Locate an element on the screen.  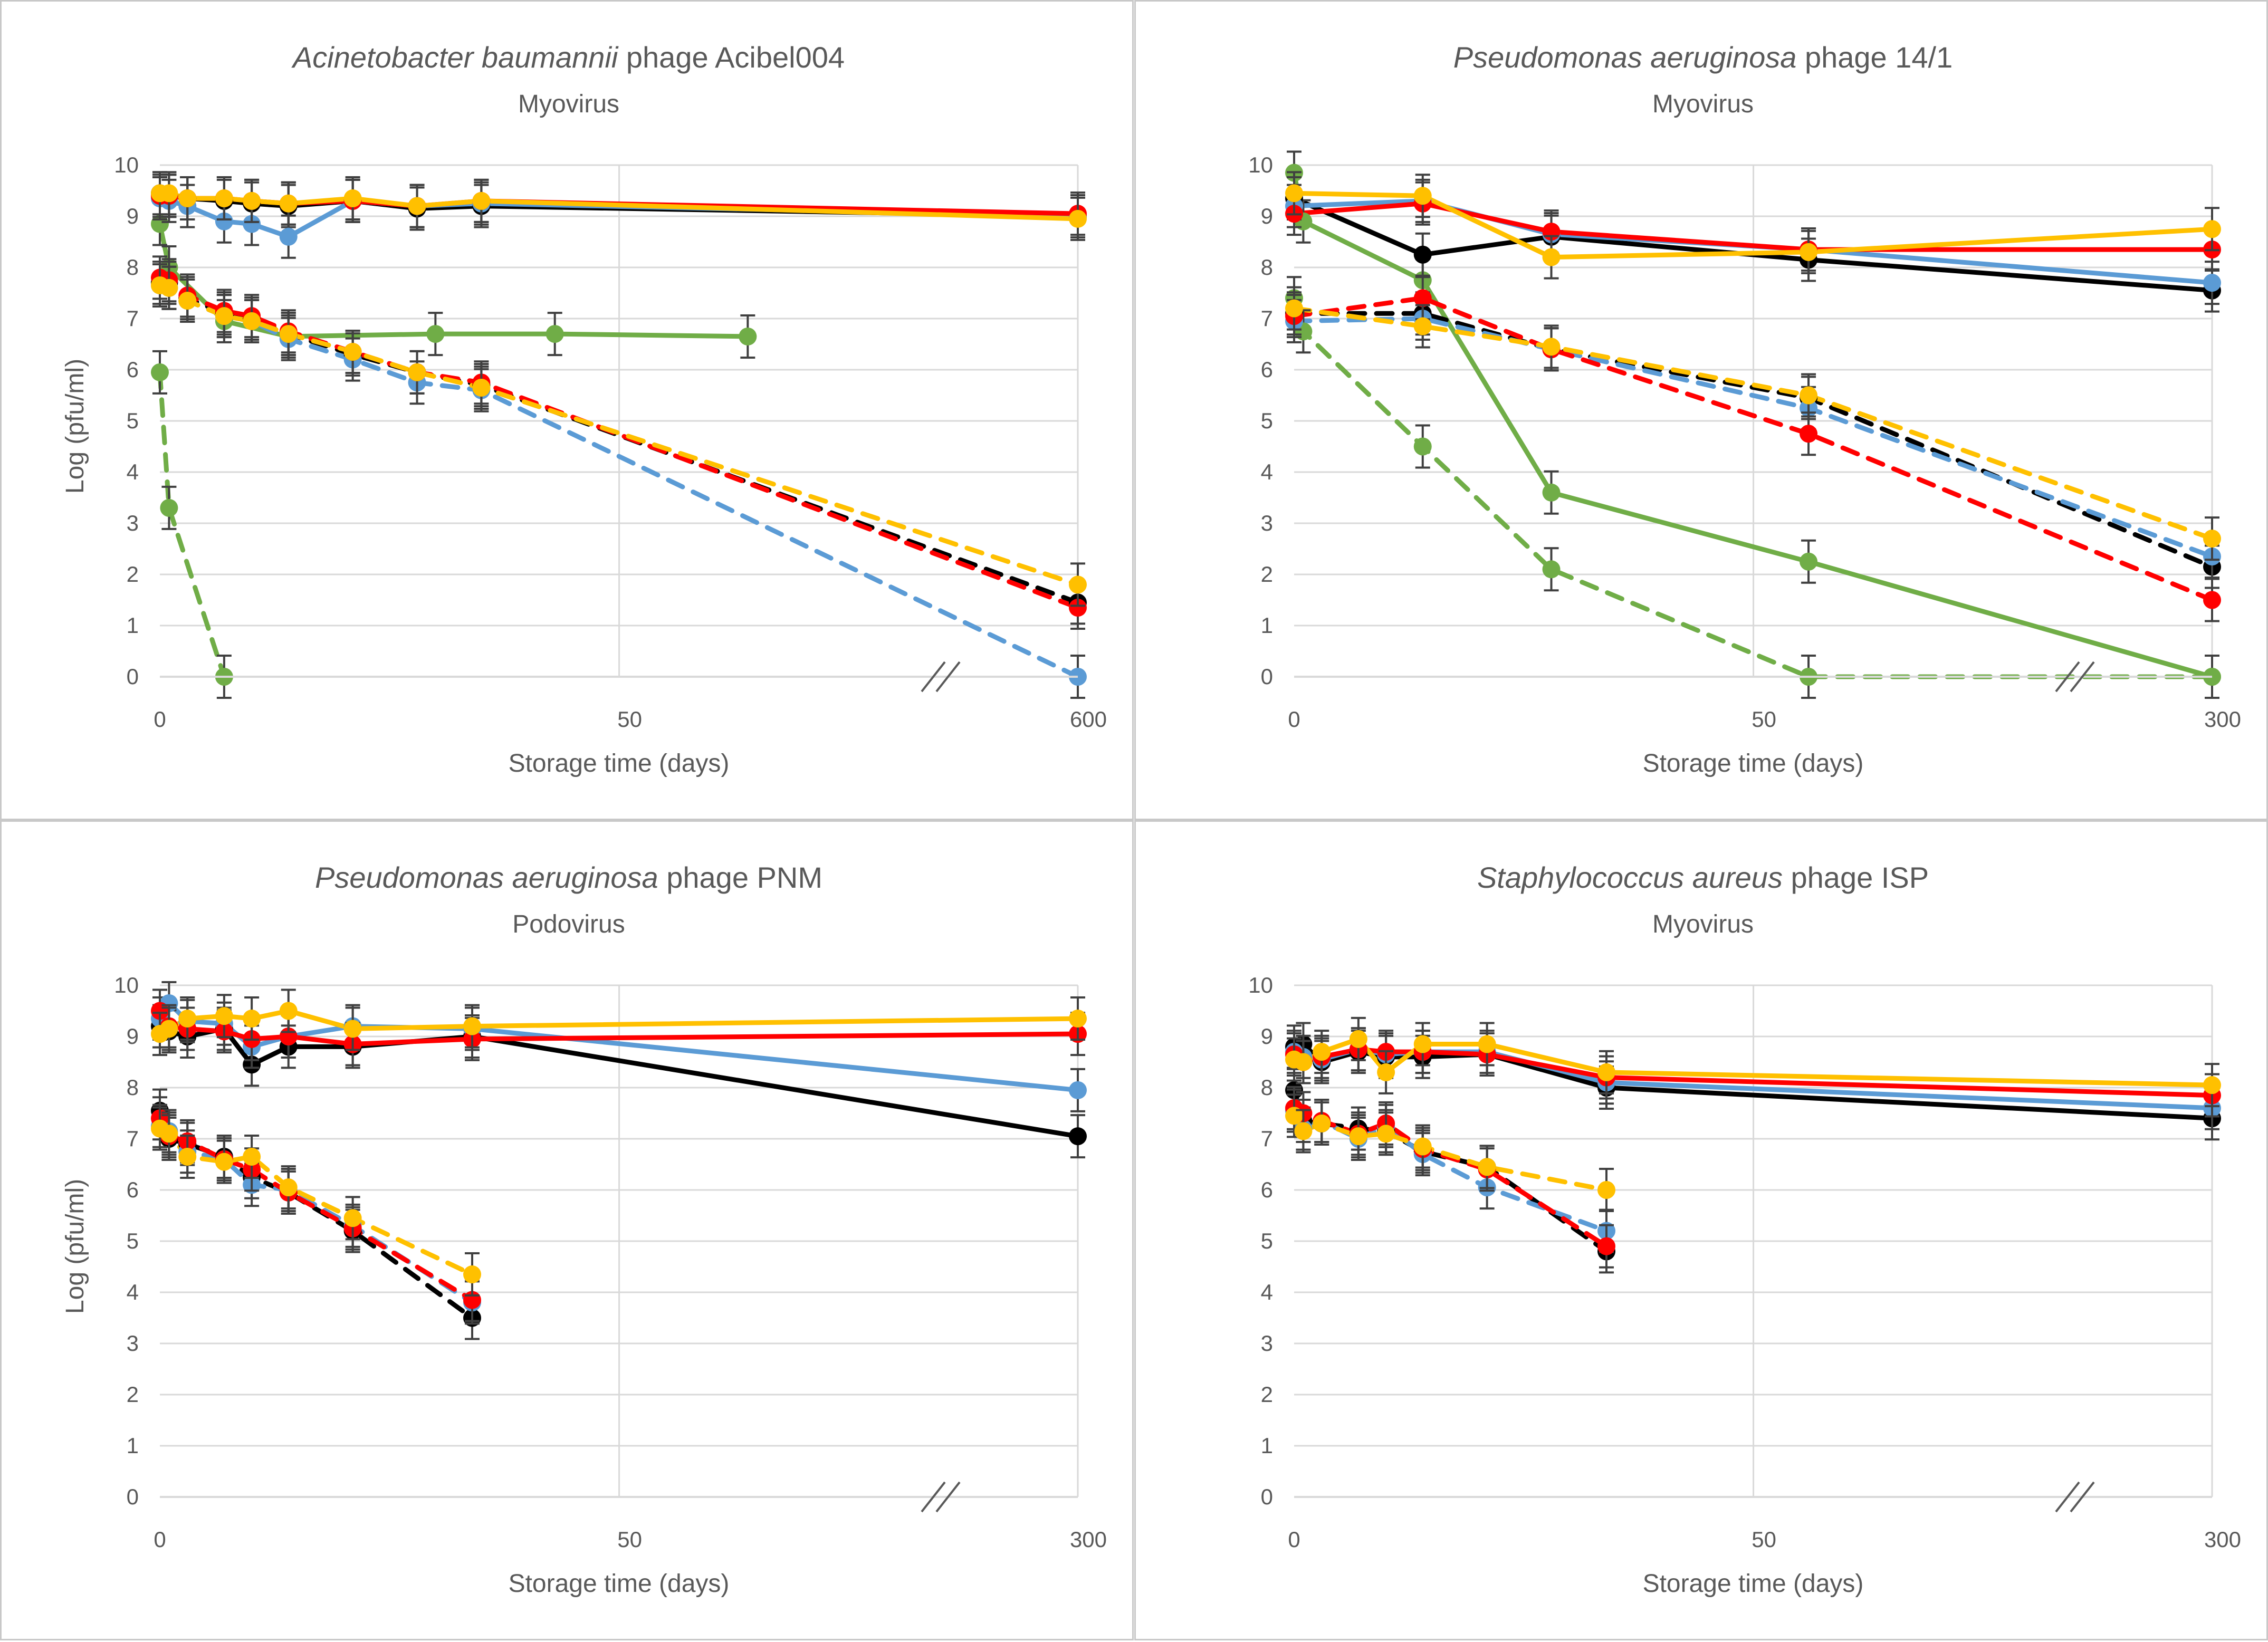
x-axis-label: Storage time (days) is located at coordinates (1754, 763).